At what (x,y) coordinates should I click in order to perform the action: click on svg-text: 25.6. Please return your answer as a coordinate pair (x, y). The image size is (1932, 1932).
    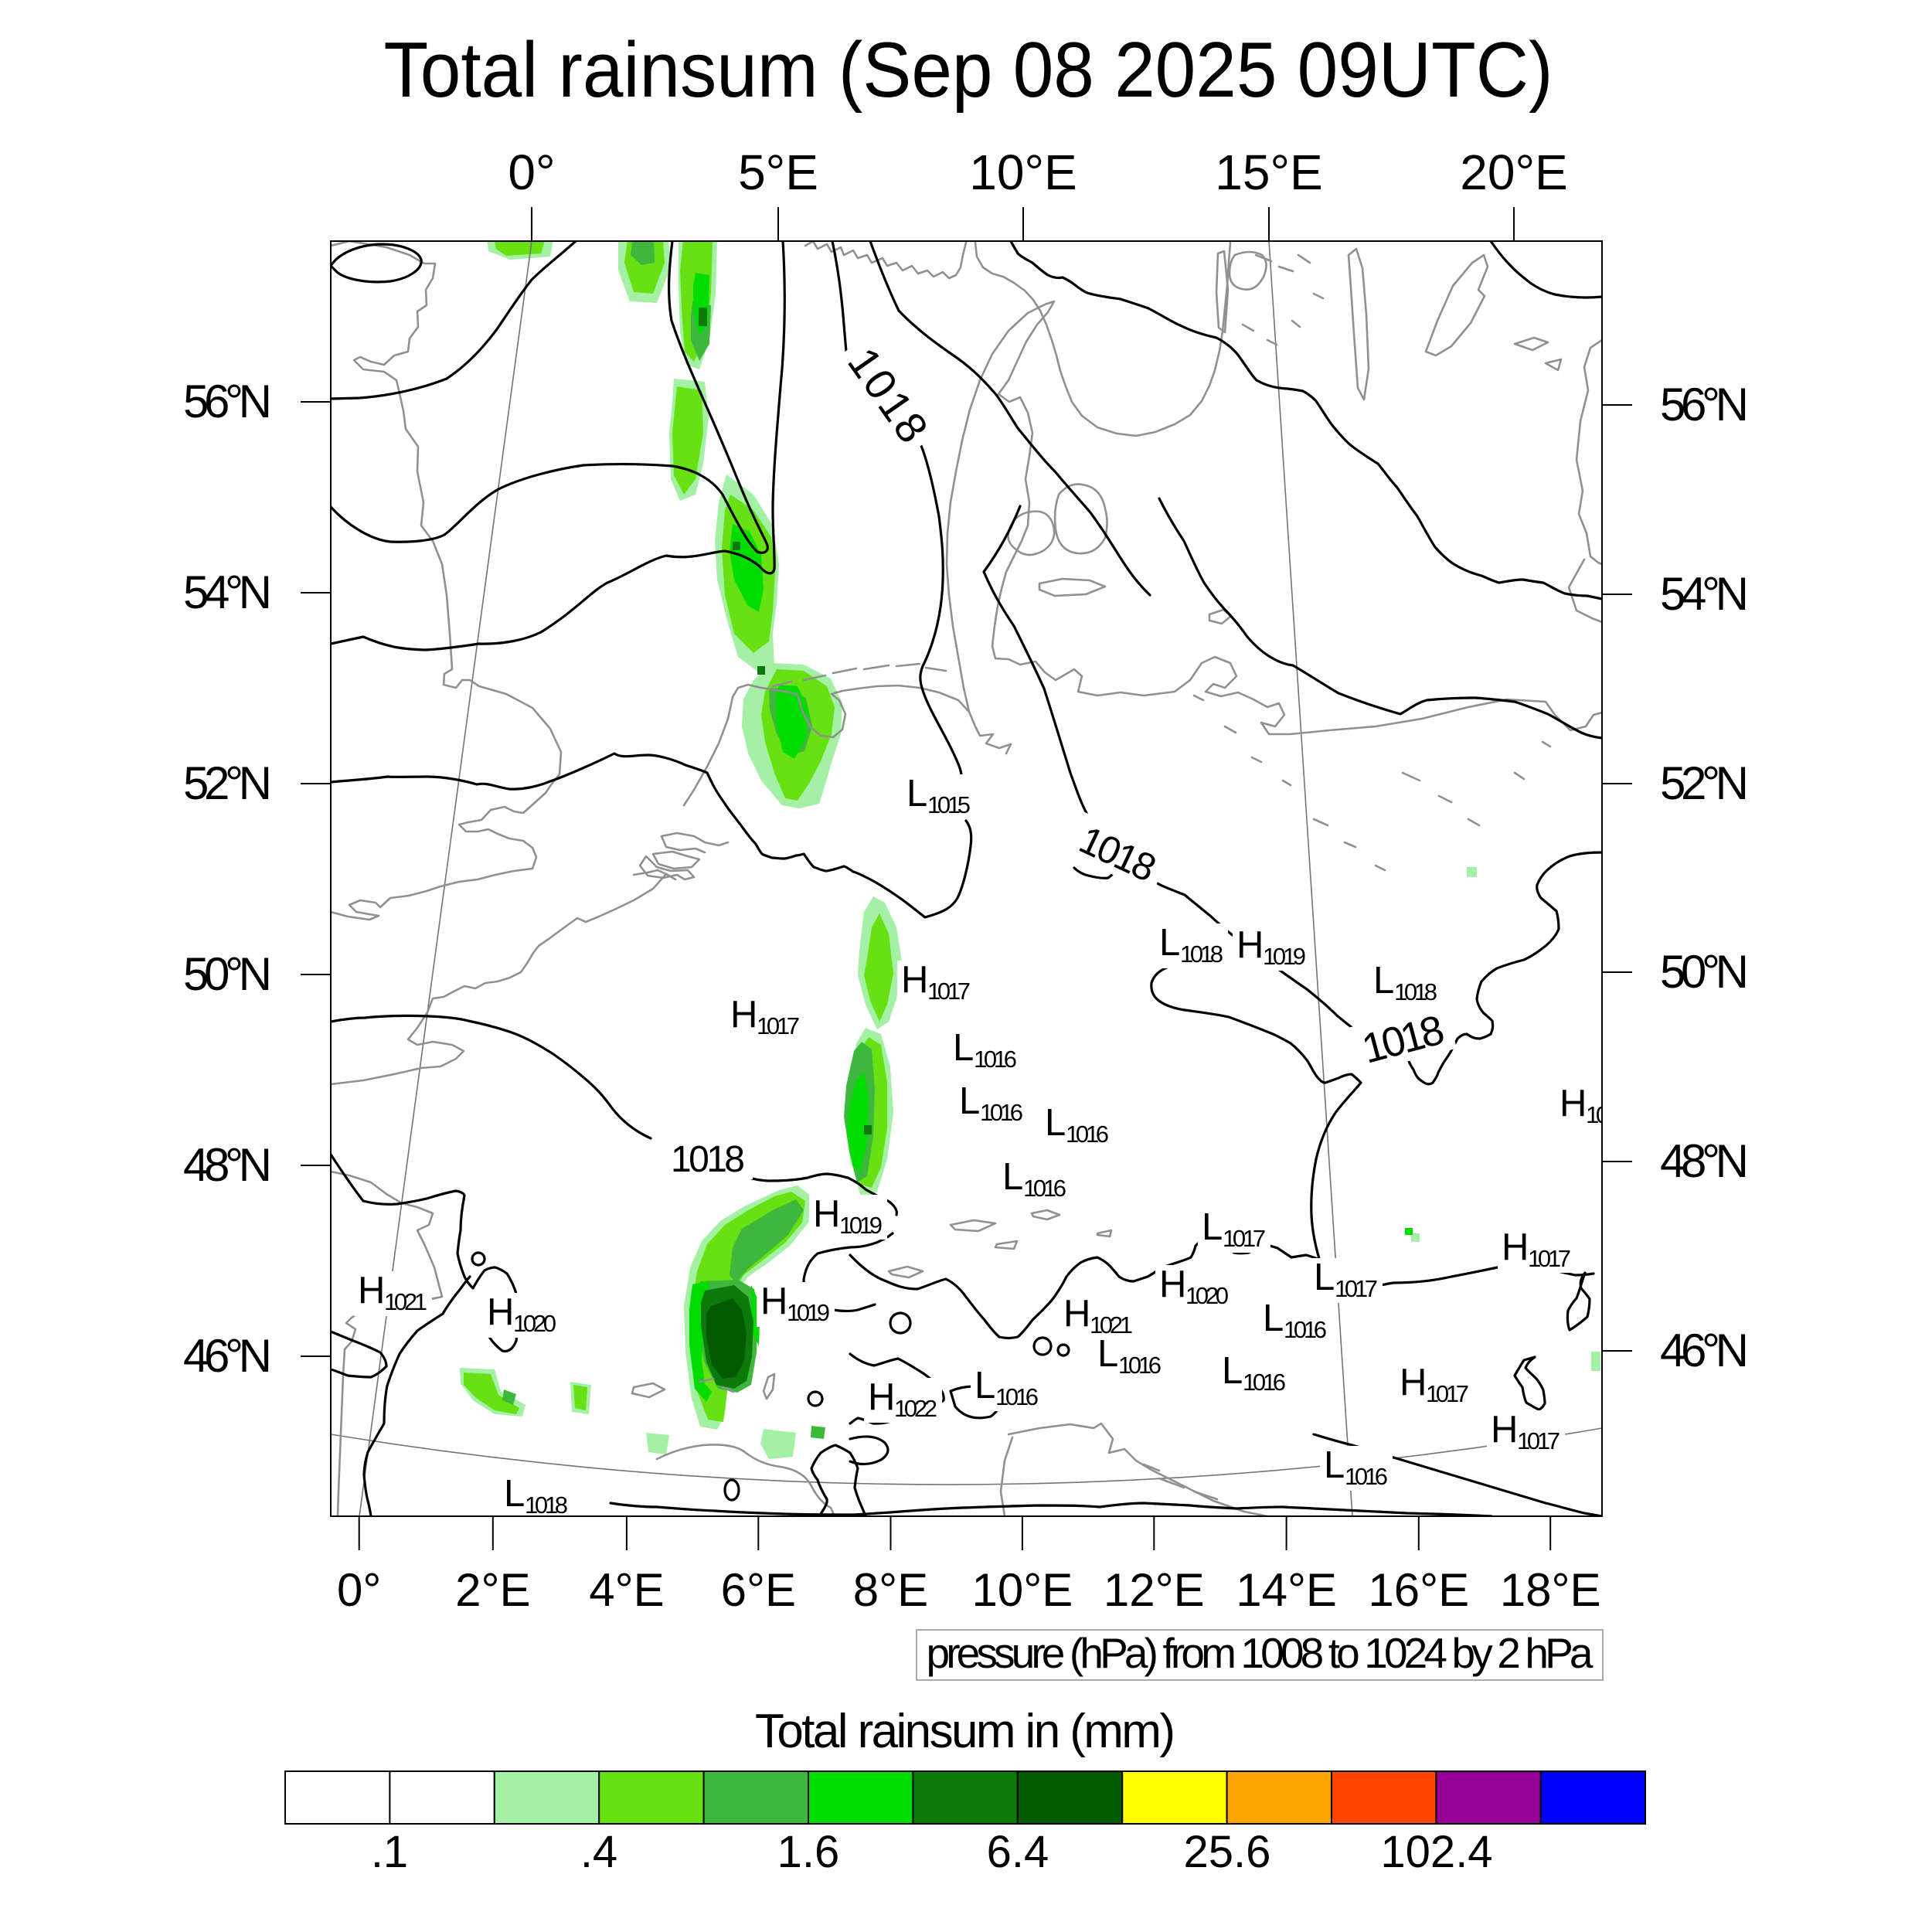
    Looking at the image, I should click on (1227, 1852).